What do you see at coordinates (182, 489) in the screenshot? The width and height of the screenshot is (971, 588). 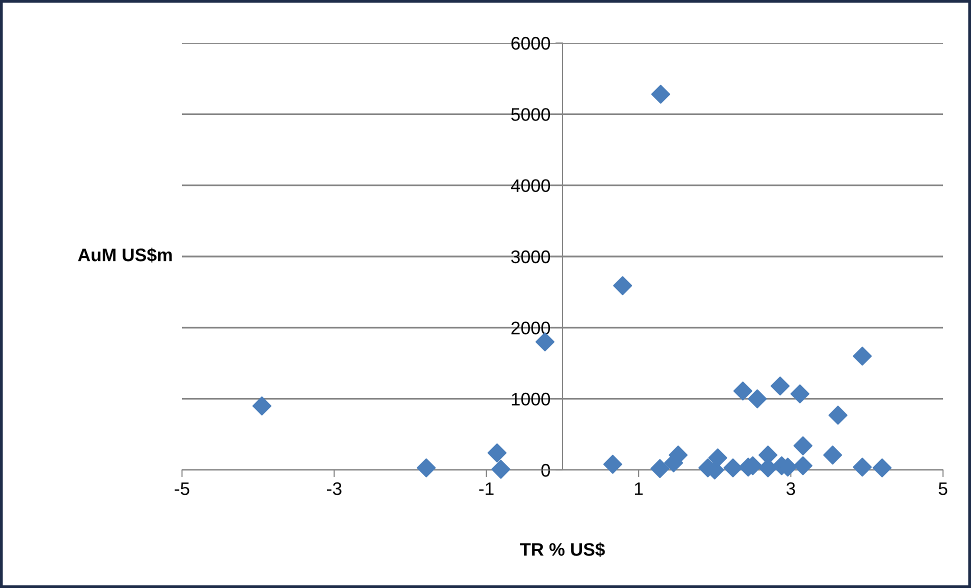 I see `x-tick-label: -5` at bounding box center [182, 489].